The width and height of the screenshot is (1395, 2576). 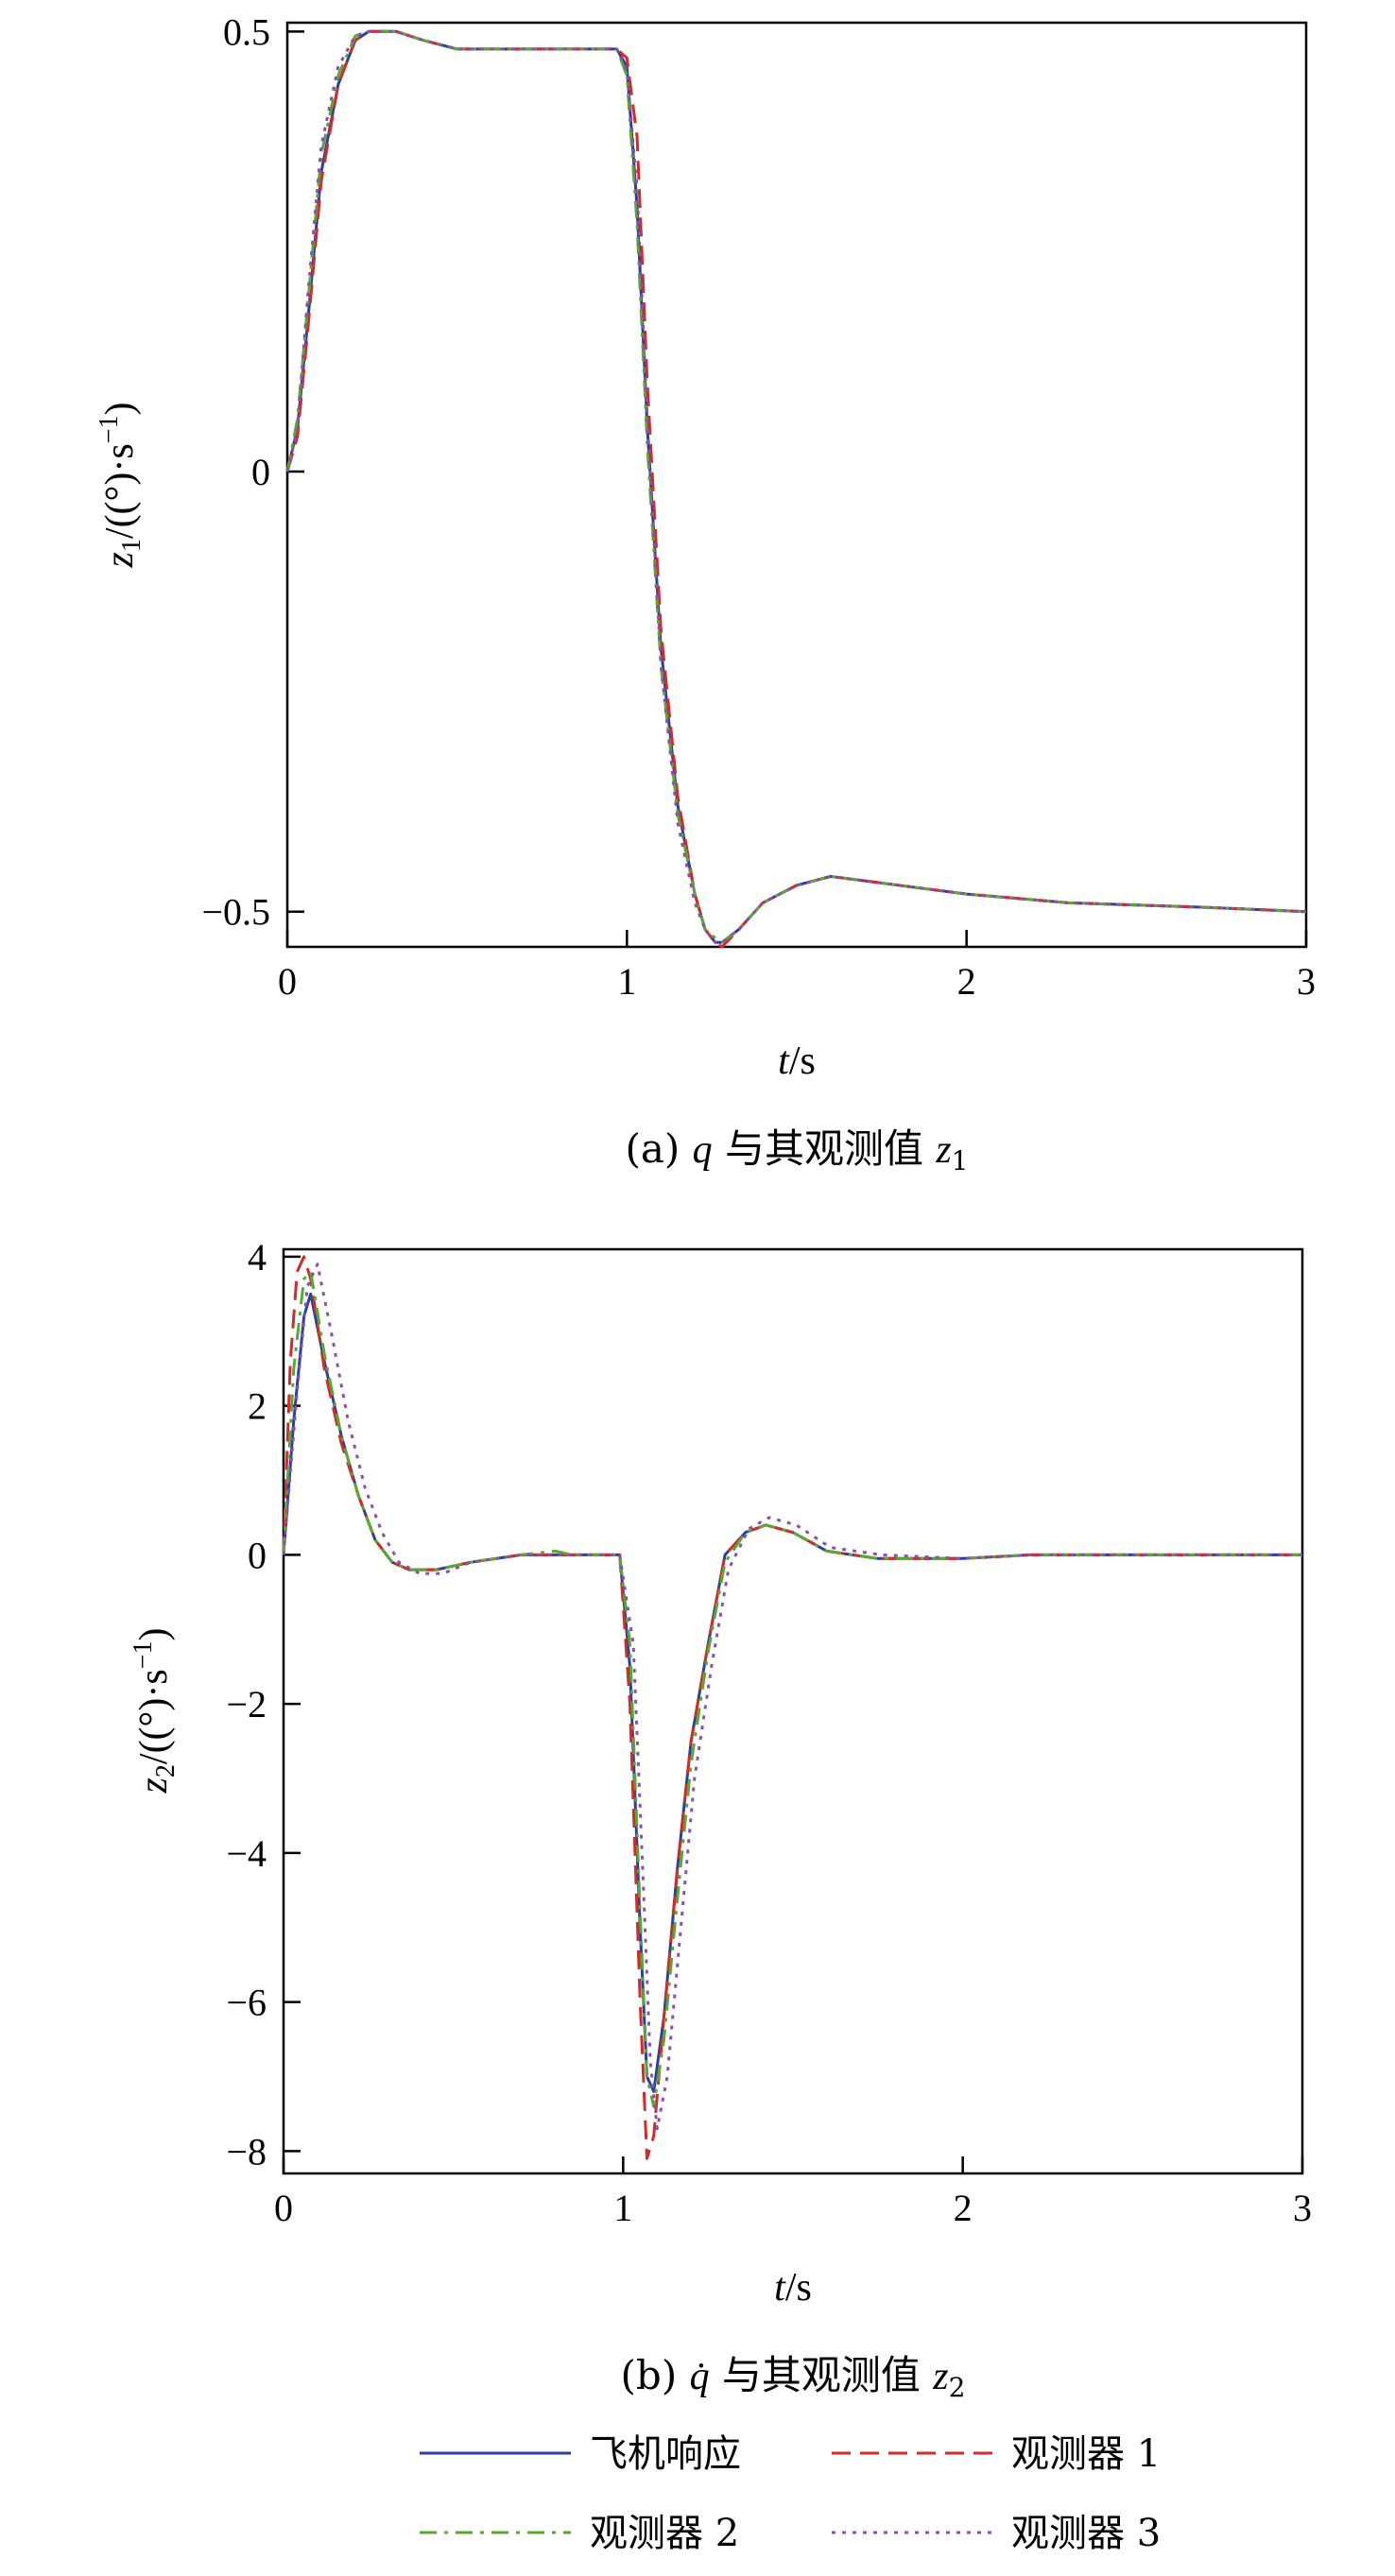 What do you see at coordinates (798, 2288) in the screenshot?
I see `x-unit-b: /s` at bounding box center [798, 2288].